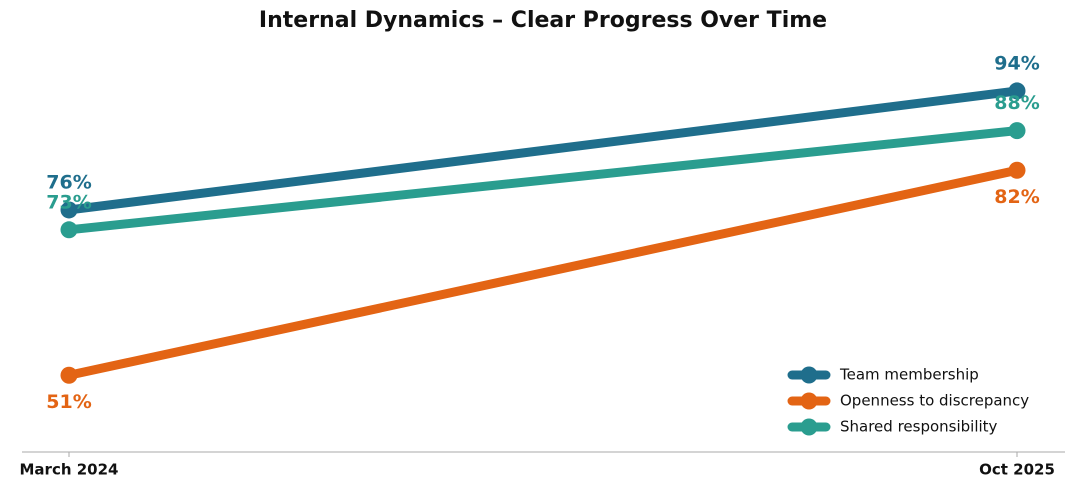 The height and width of the screenshot is (490, 1074). I want to click on data-label: 76%, so click(68, 182).